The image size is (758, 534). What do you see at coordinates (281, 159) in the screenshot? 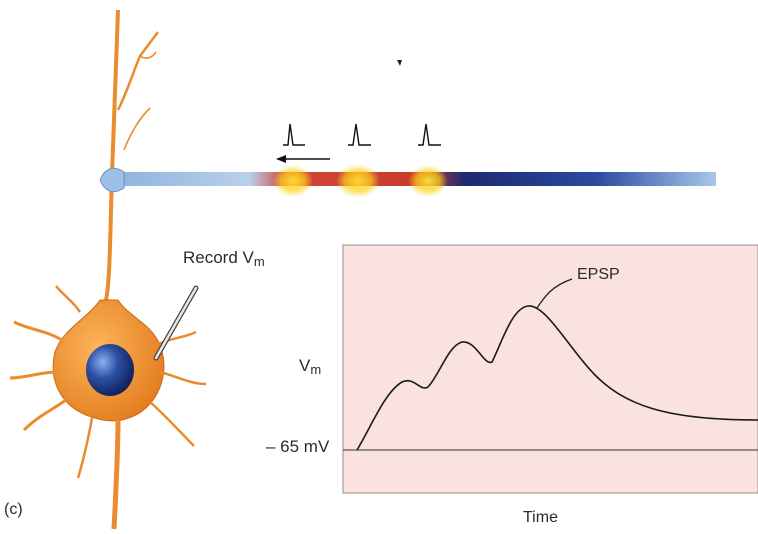
I see `propagation-arrow-head` at bounding box center [281, 159].